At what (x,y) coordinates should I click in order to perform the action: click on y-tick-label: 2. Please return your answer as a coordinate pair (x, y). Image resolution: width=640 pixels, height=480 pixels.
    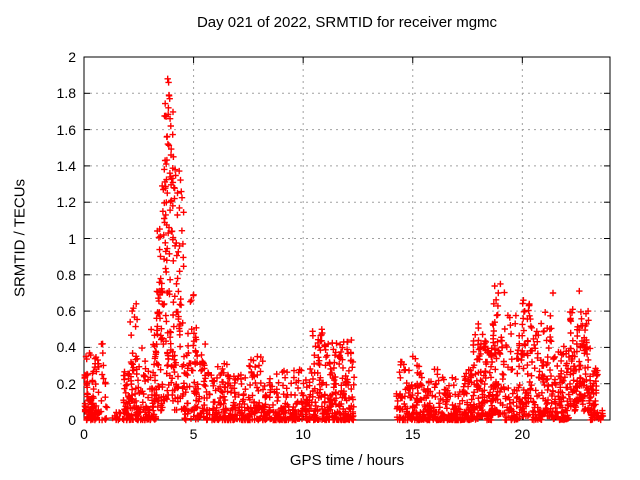
    Looking at the image, I should click on (72, 57).